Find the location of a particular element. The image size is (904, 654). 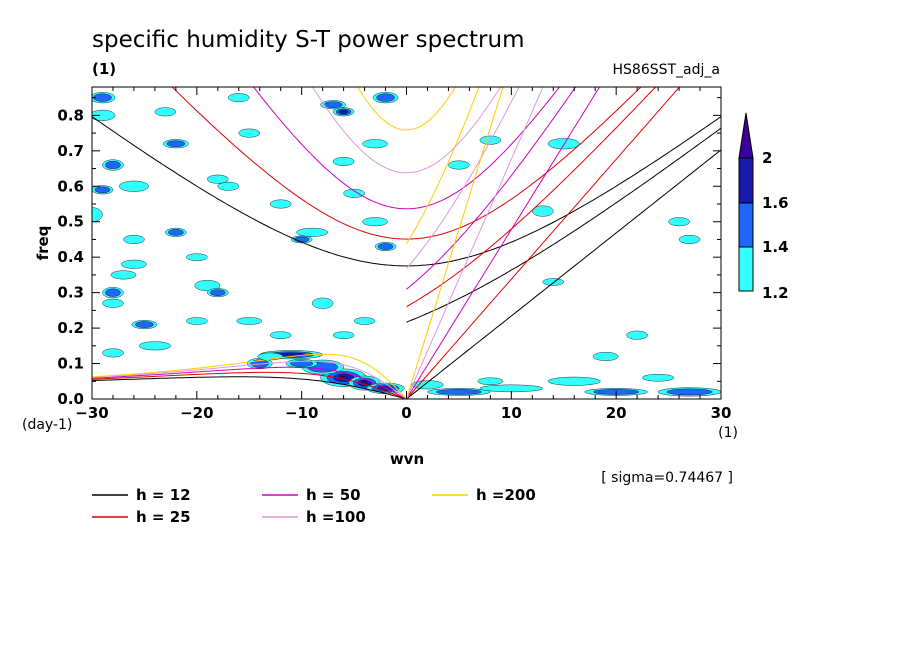

colorbar: 1.2 1.4 1.6 2 is located at coordinates (763, 207).